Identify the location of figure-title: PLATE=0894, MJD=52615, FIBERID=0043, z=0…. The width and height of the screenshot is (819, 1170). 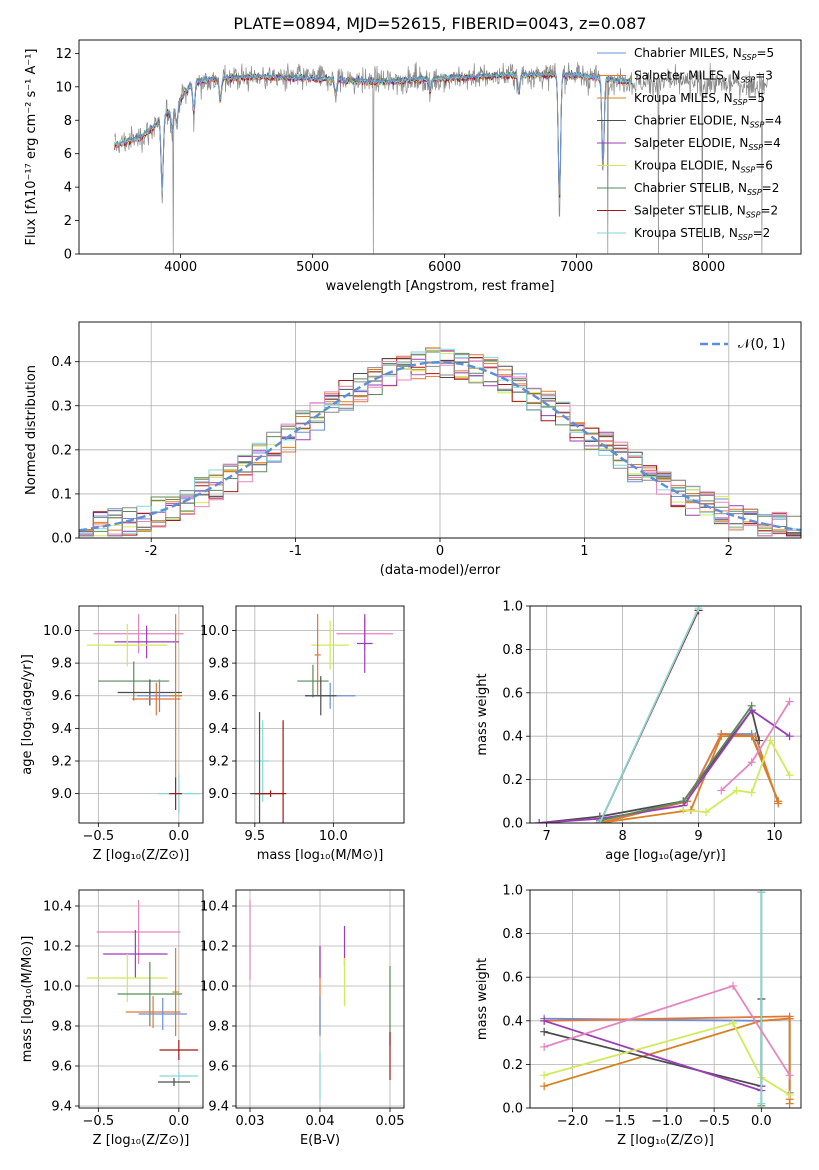
(439, 23).